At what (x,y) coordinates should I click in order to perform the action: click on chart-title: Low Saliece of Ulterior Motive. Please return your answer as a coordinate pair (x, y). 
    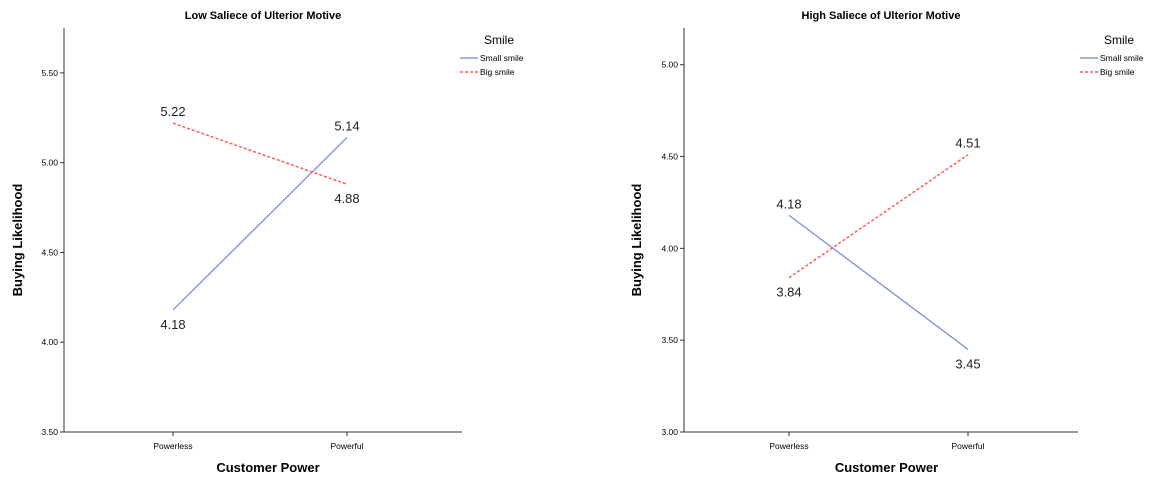
    Looking at the image, I should click on (263, 16).